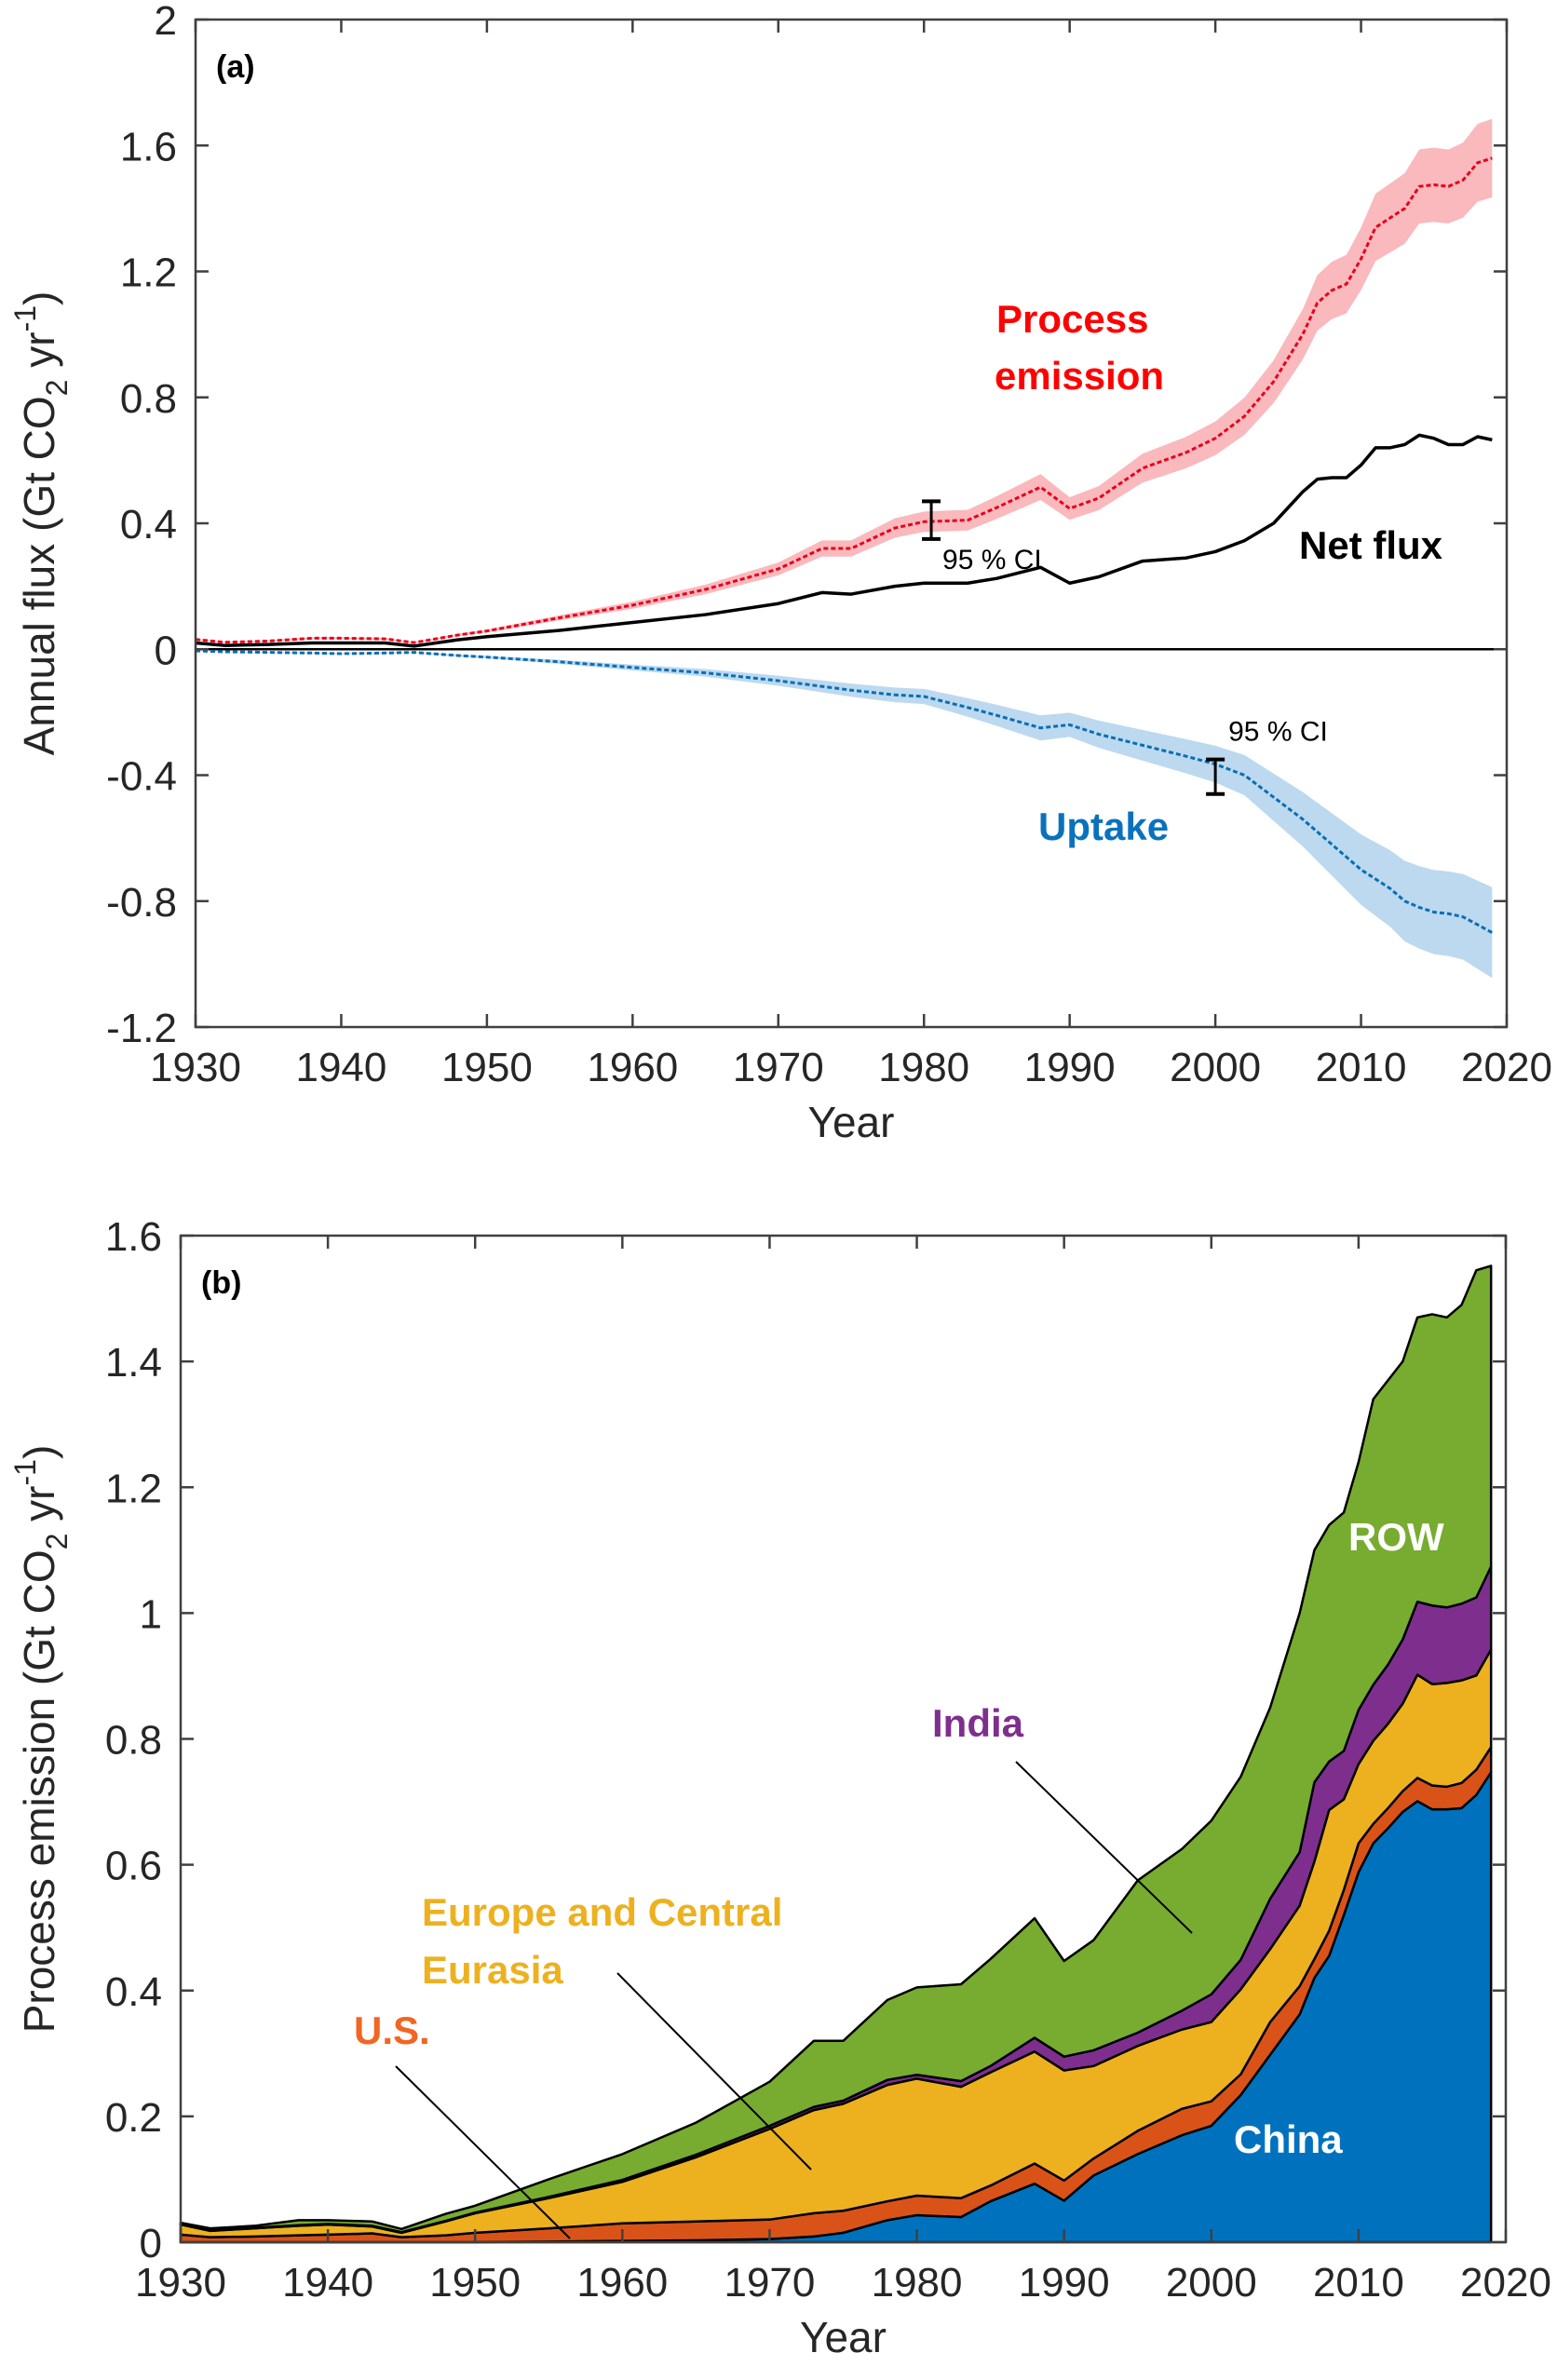 This screenshot has height=2380, width=1557. Describe the element at coordinates (39, 575) in the screenshot. I see `y-title-main: Annual flux (Gt CO` at that location.